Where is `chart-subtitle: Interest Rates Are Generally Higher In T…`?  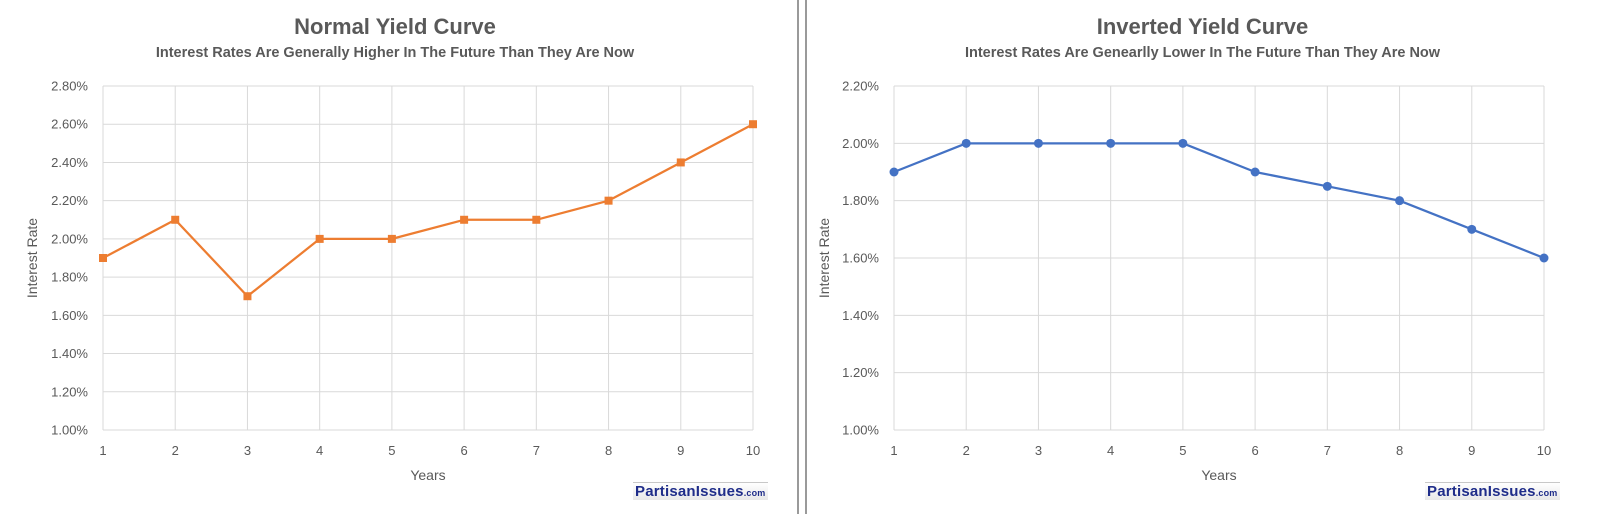 chart-subtitle: Interest Rates Are Generally Higher In T… is located at coordinates (395, 53).